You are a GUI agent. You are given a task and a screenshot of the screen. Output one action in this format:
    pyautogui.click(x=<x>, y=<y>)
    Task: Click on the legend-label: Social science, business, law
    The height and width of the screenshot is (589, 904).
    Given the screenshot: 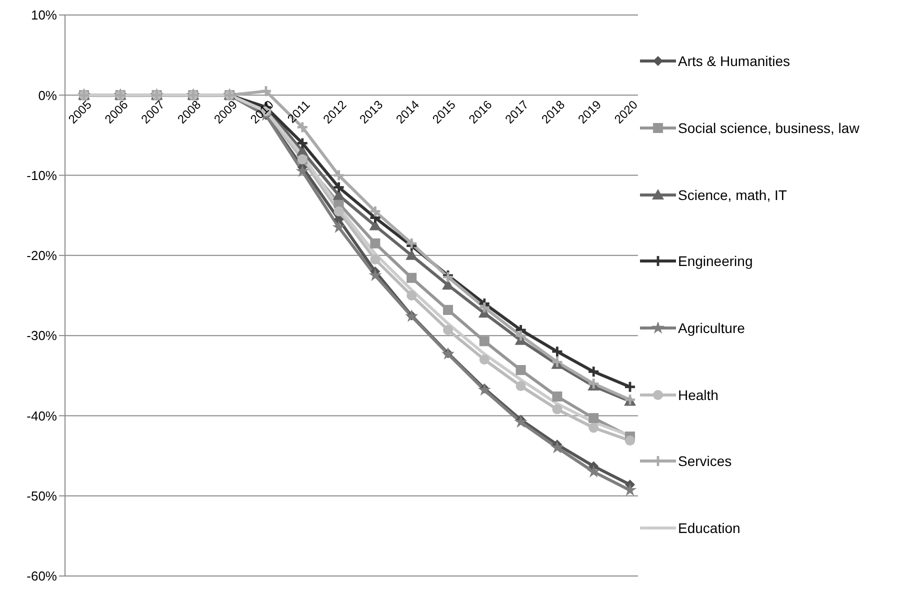 What is the action you would take?
    pyautogui.click(x=769, y=128)
    